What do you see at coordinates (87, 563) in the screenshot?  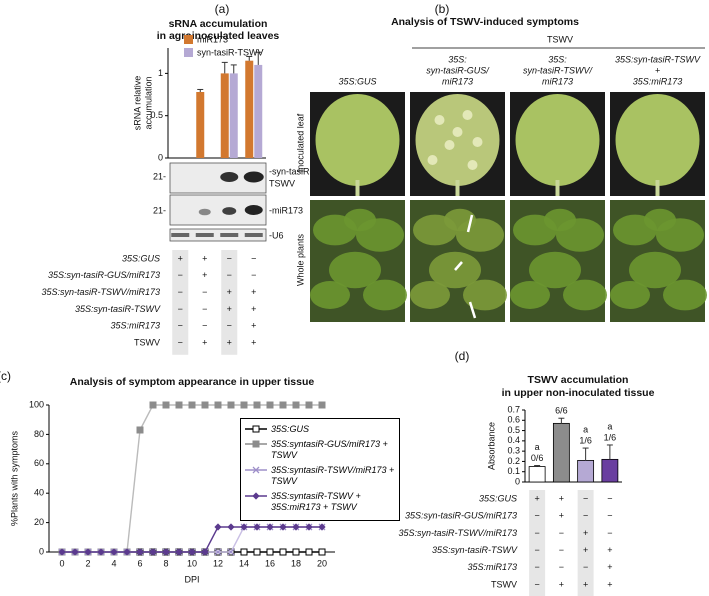 I see `x-tick-label: 2` at bounding box center [87, 563].